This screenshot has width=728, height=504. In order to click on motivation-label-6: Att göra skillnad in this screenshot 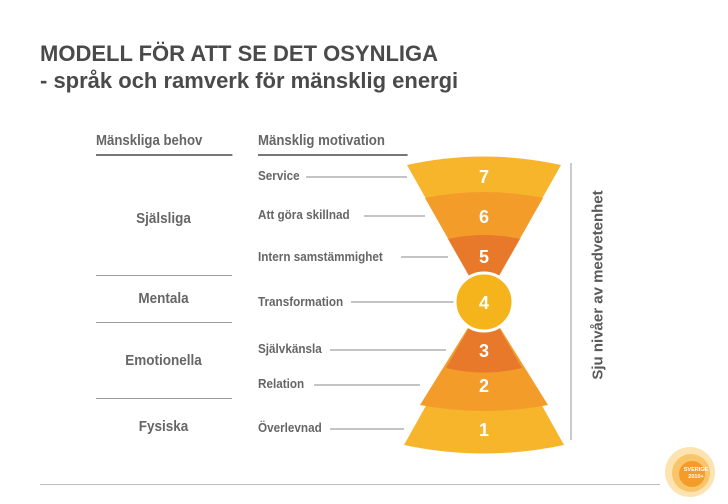, I will do `click(304, 214)`.